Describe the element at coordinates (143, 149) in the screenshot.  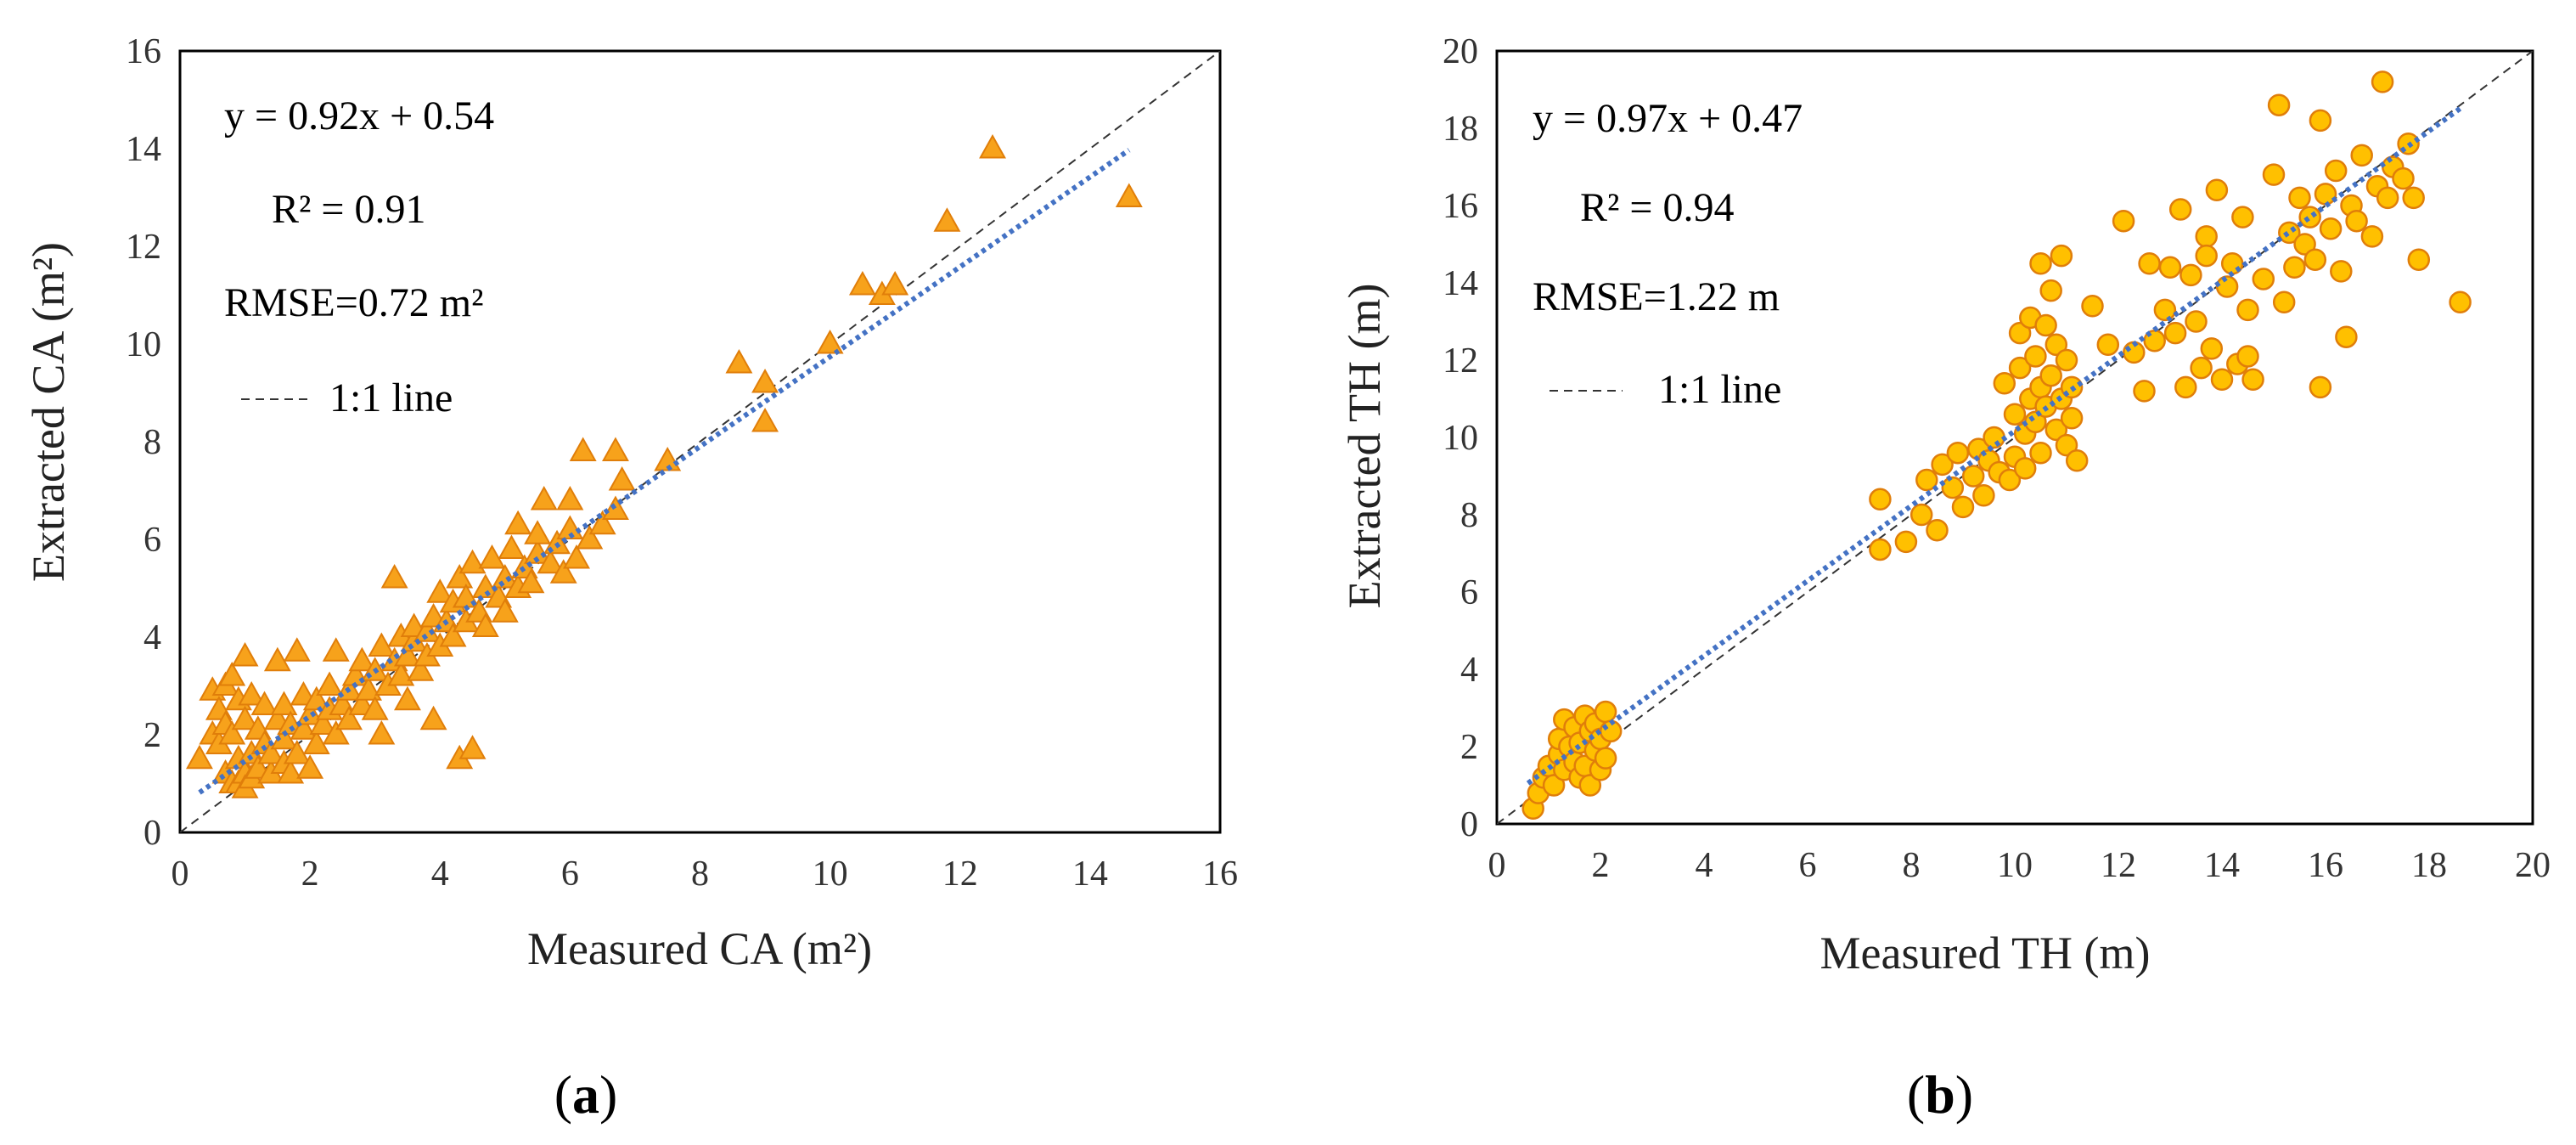
I see `panel-a-y-tick-7: 14` at that location.